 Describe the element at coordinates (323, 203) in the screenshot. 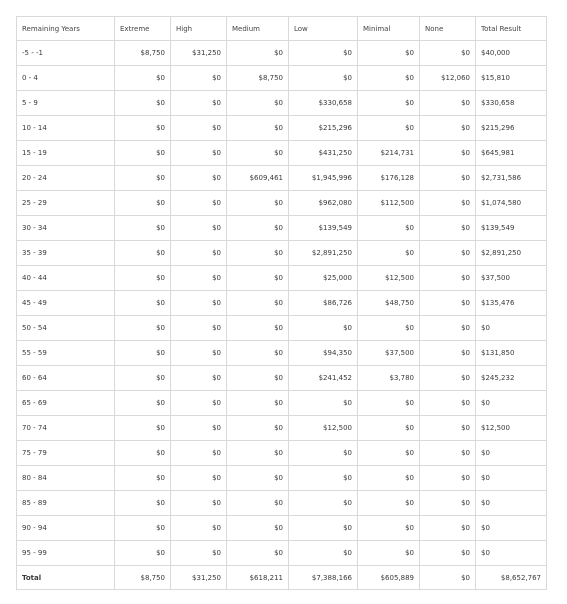

I see `cell-low: $962,080` at that location.